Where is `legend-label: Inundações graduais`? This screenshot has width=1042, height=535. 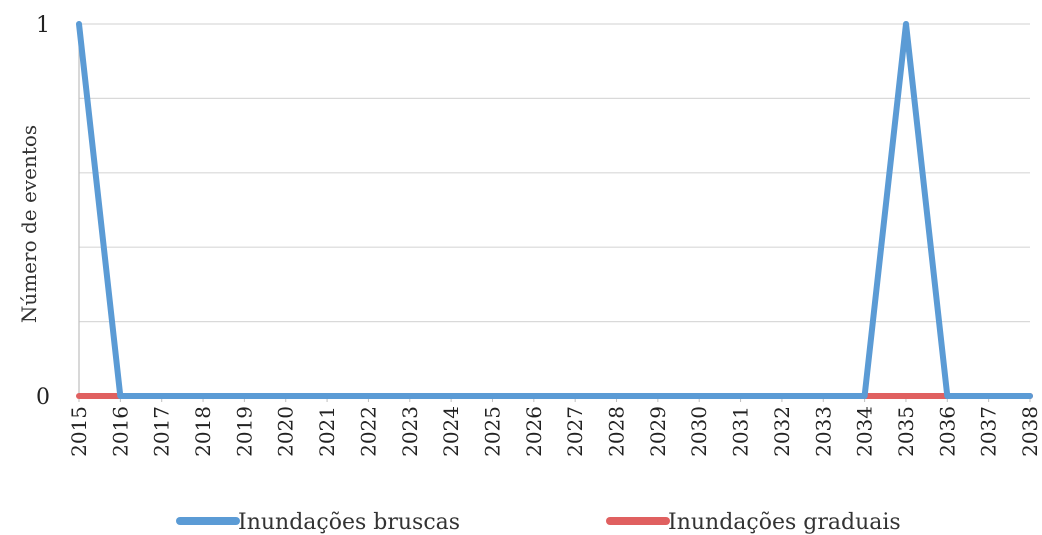
legend-label: Inundações graduais is located at coordinates (784, 522).